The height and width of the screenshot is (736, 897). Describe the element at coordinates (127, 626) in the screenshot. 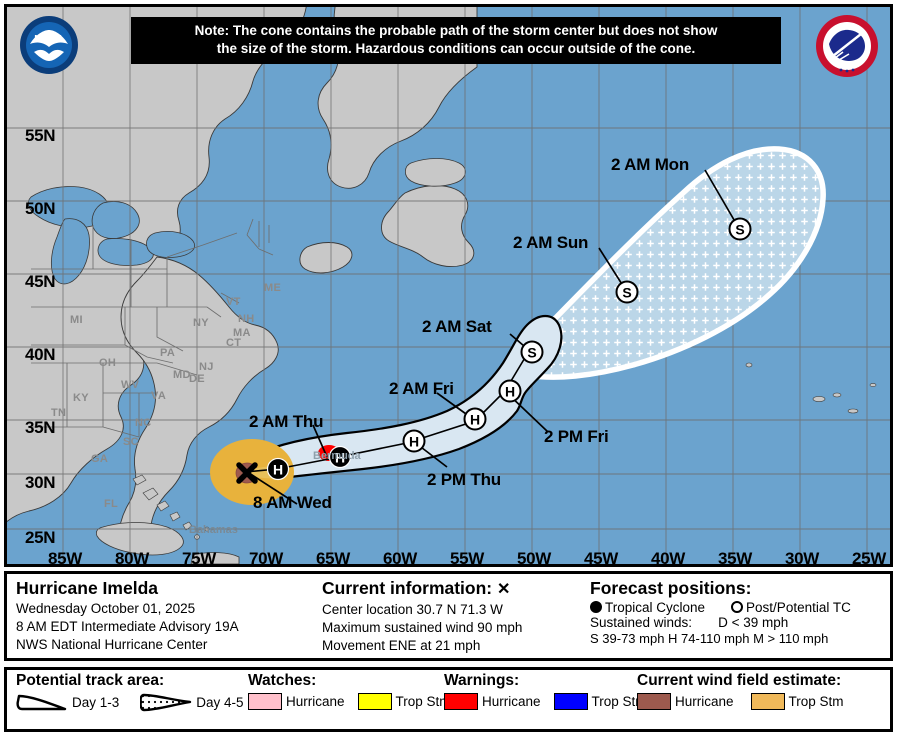

I see `advisory-number: 8 AM EDT Intermediate Advisory 19A` at that location.